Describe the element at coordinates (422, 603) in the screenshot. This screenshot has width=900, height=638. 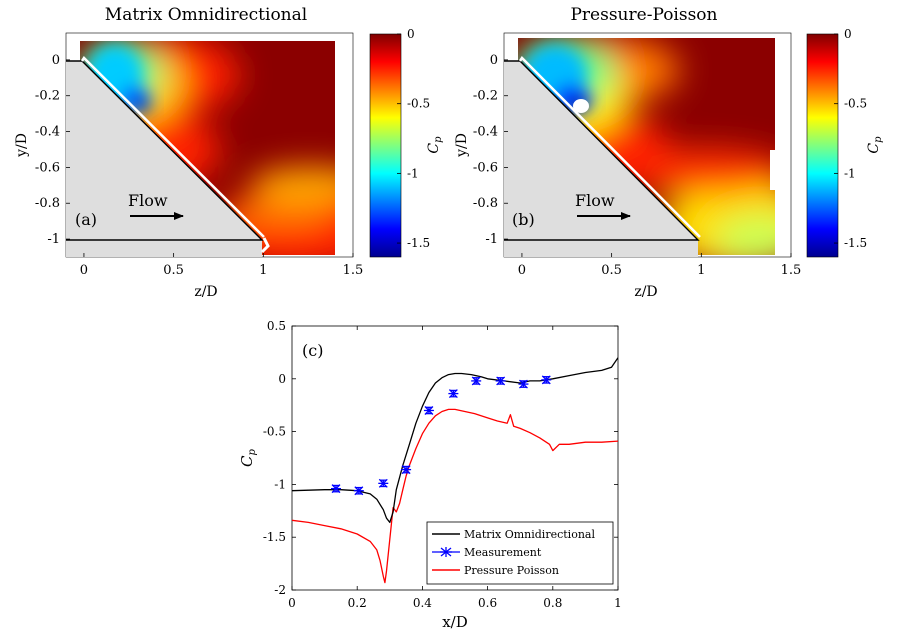
I see `x-tick-label: 0.4` at that location.